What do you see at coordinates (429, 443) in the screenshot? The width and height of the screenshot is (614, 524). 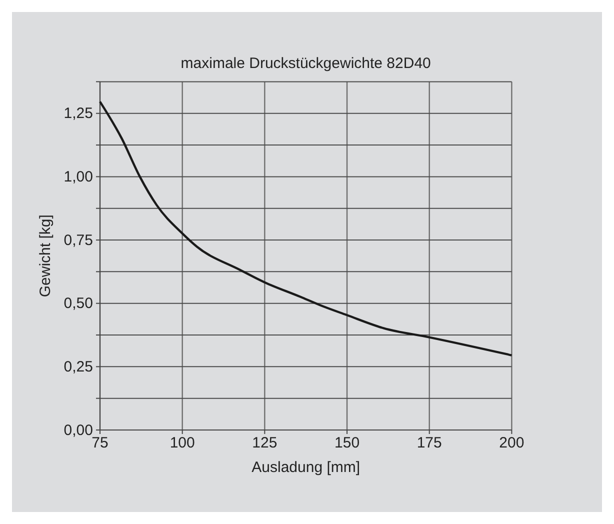 I see `x-tick-label: 175` at bounding box center [429, 443].